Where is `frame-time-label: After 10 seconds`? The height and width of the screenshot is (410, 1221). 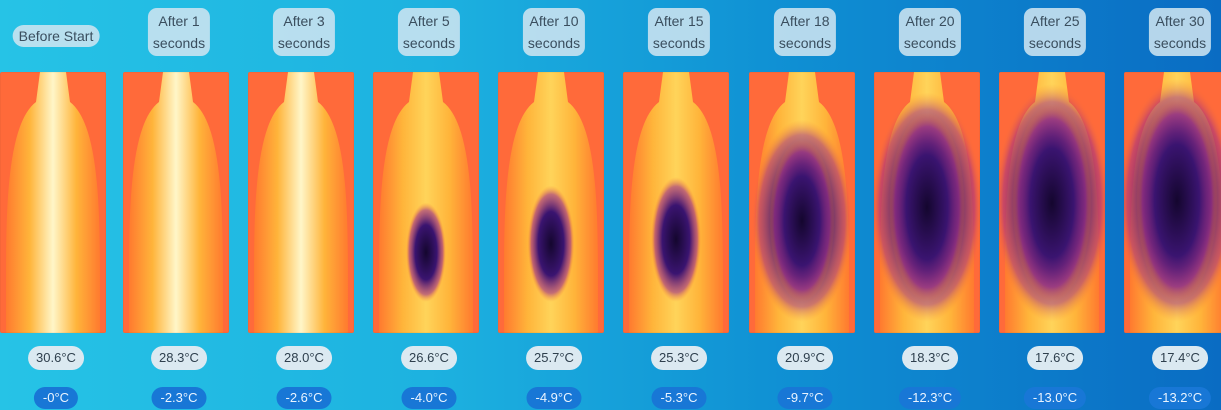
frame-time-label: After 10 seconds is located at coordinates (554, 32).